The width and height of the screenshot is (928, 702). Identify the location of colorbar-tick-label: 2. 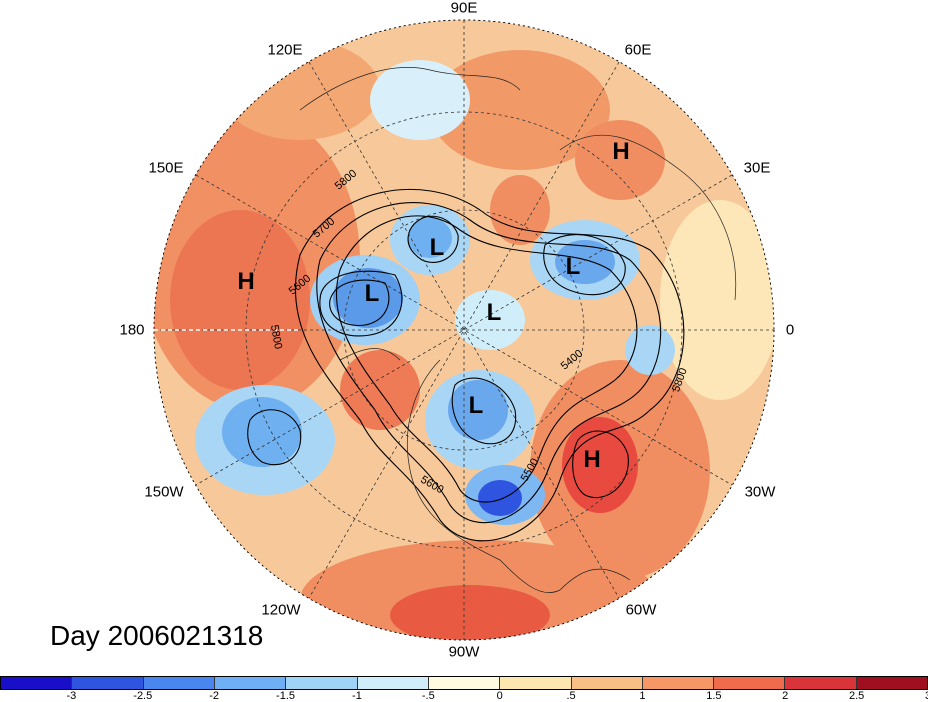
(785, 696).